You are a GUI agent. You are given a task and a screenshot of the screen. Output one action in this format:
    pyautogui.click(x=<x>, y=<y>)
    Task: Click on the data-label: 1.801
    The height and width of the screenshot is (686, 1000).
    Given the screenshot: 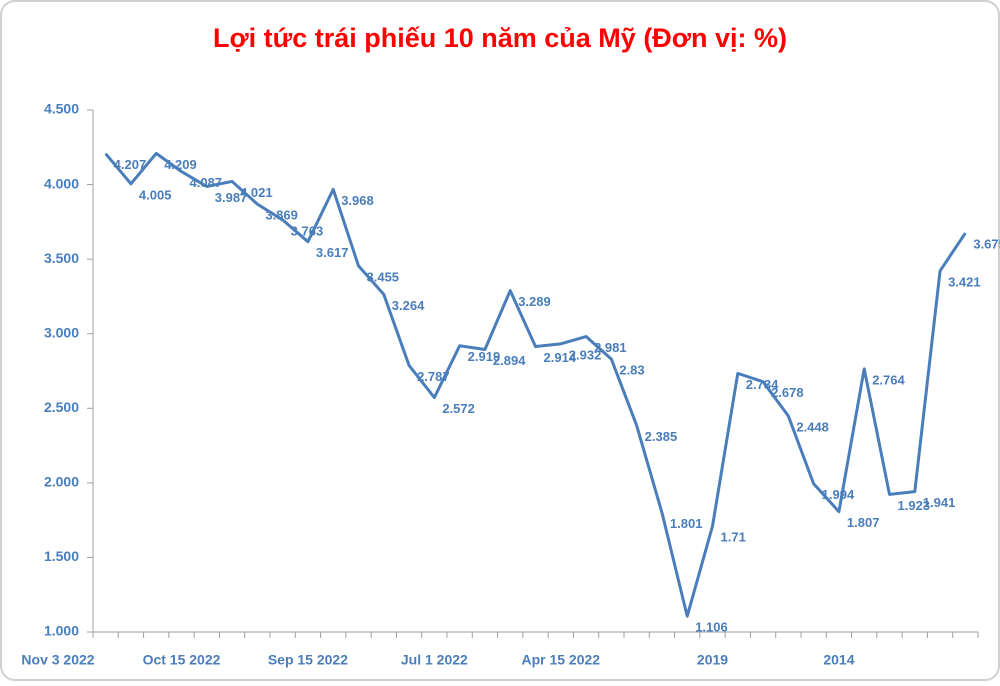 What is the action you would take?
    pyautogui.click(x=686, y=523)
    